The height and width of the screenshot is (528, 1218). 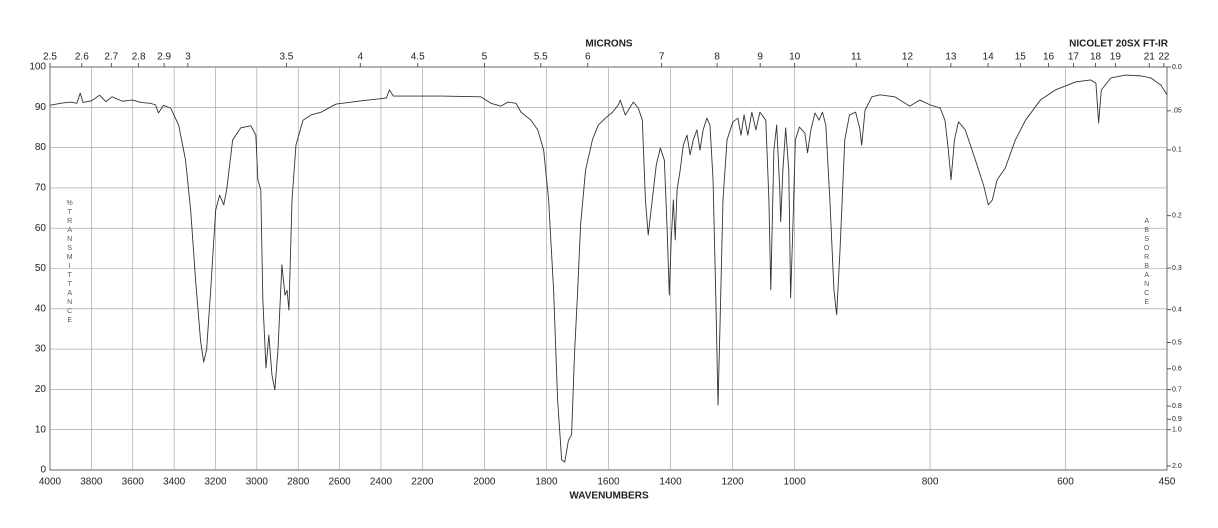 I want to click on y2-tick-label: 0.2, so click(x=1177, y=216).